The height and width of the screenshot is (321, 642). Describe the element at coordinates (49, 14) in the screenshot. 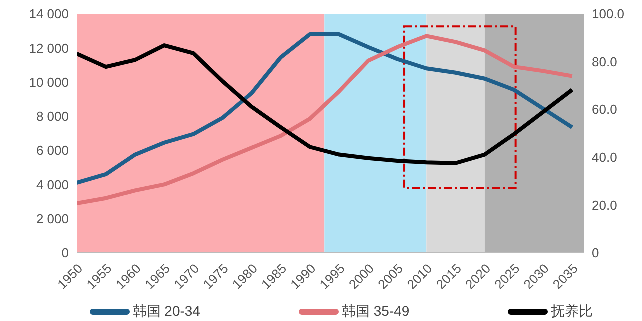

I see `y-tick-label: 14 000` at that location.